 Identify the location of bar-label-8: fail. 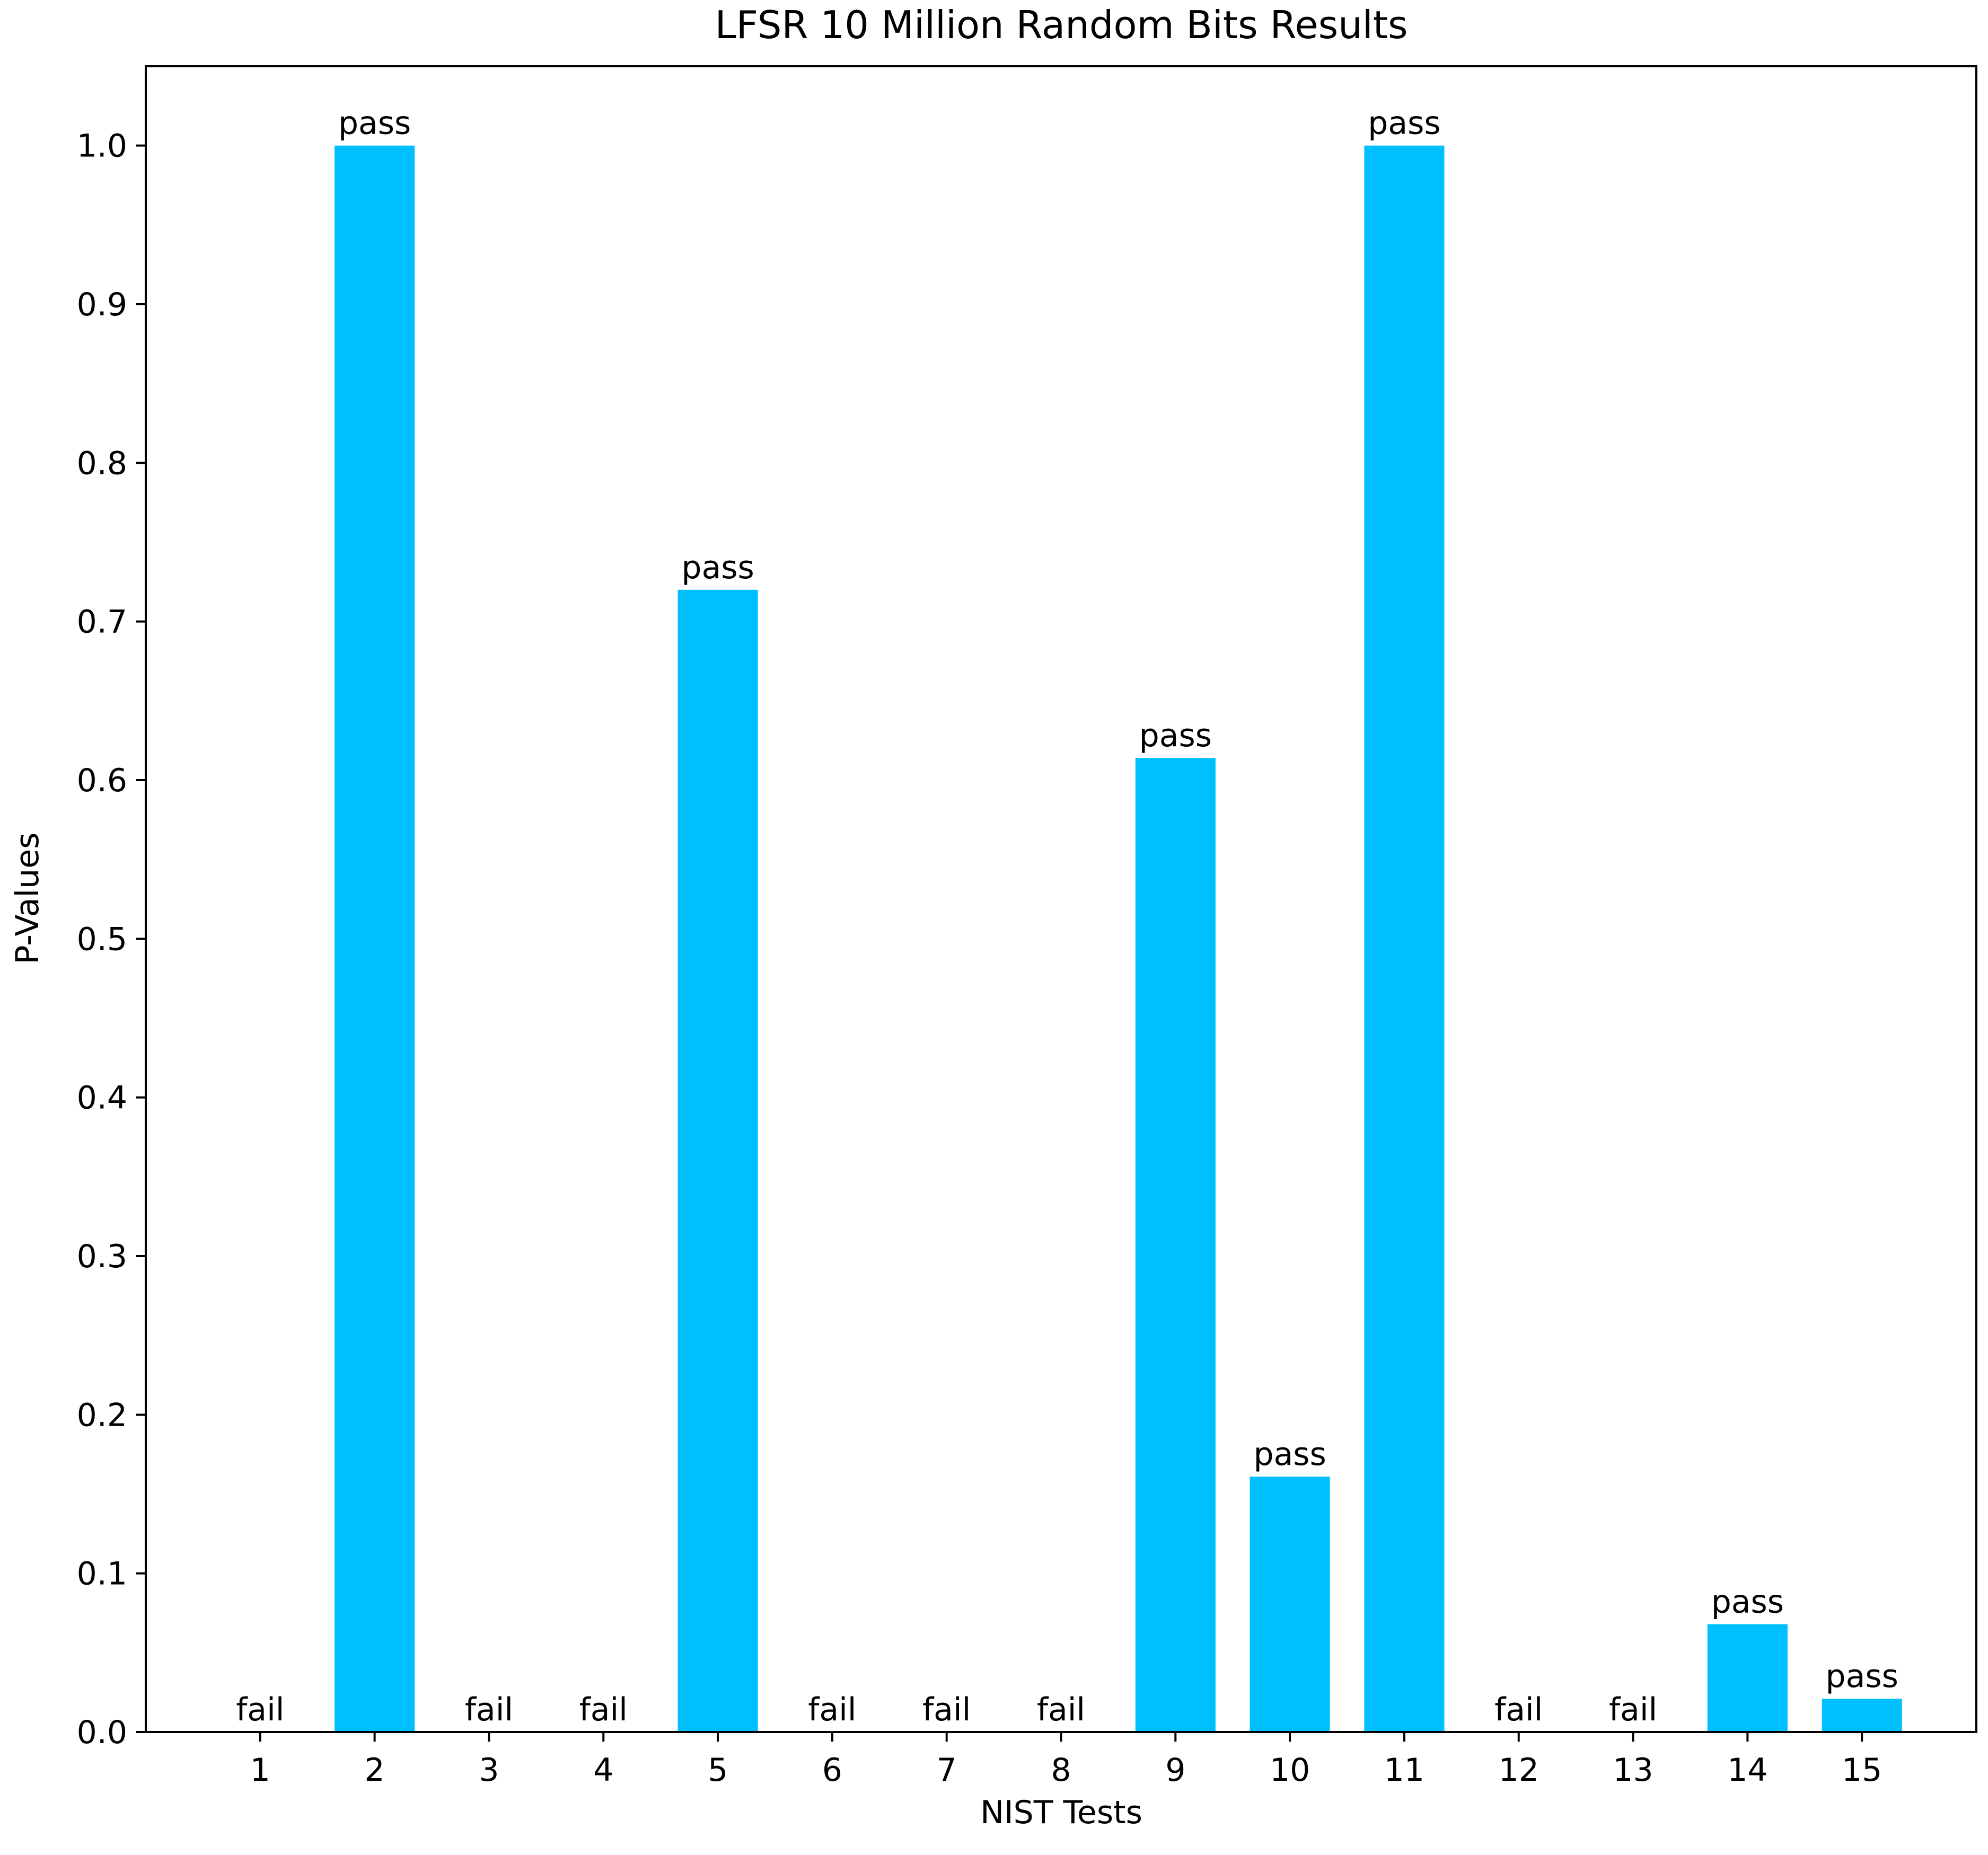
(1061, 1709).